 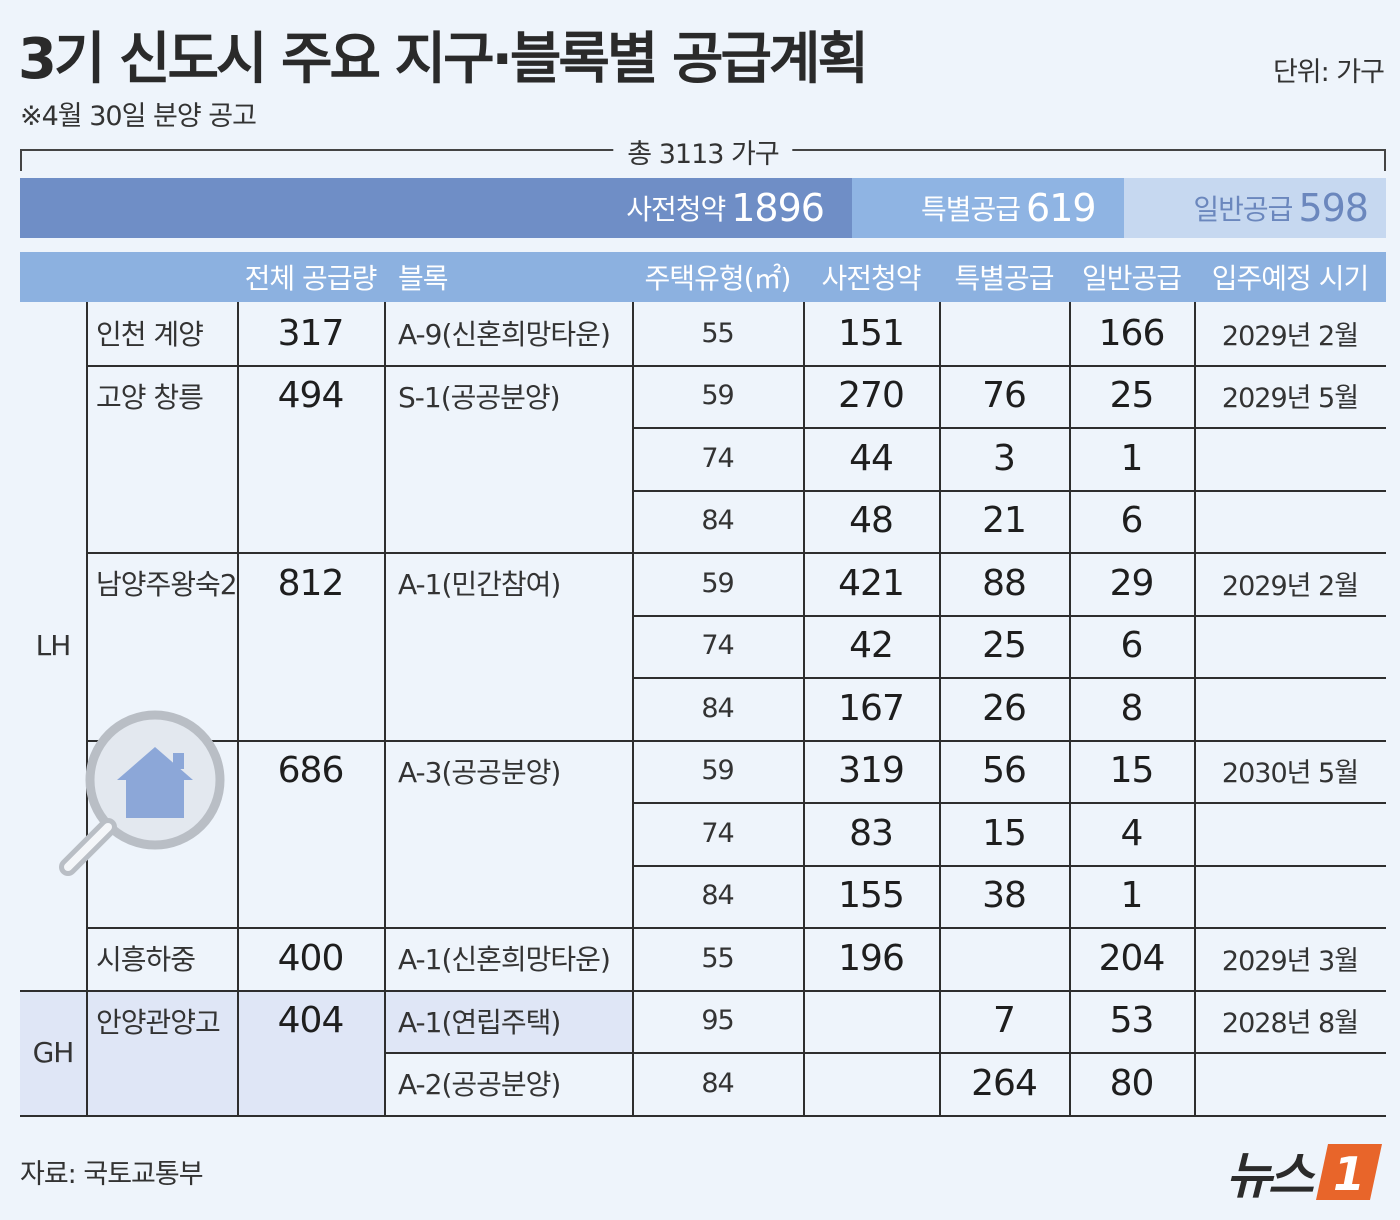 I want to click on district-total-supply: 400, so click(x=311, y=958).